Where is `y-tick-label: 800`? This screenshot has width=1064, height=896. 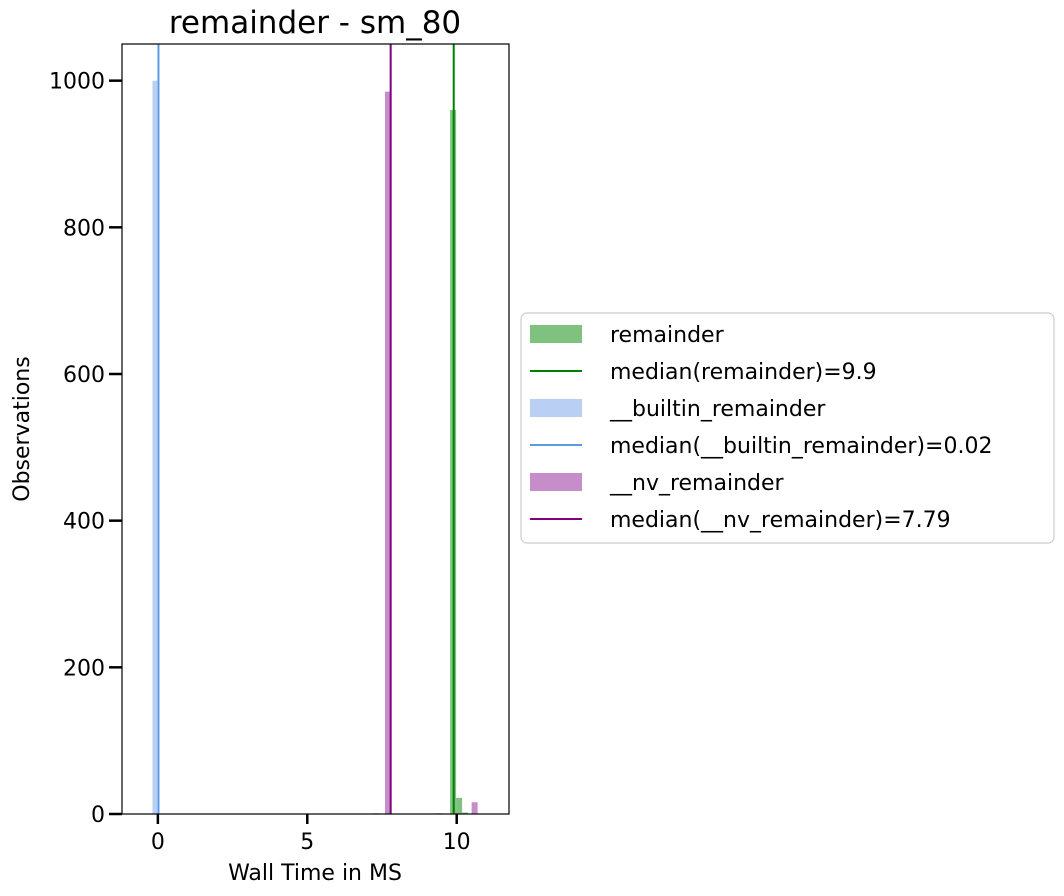
y-tick-label: 800 is located at coordinates (84, 228).